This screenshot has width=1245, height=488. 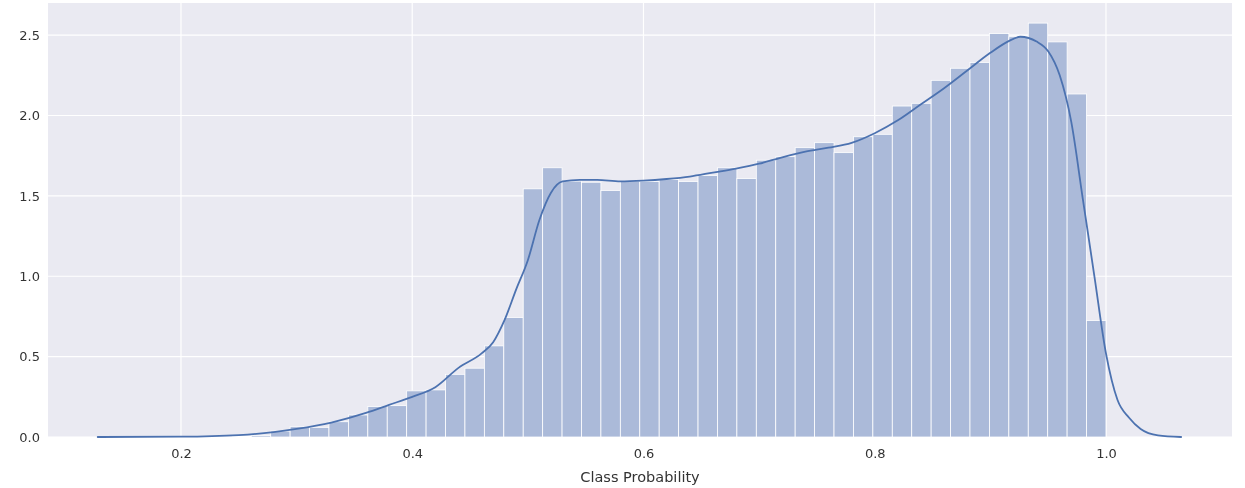 I want to click on x-tick-label: 0.8, so click(x=875, y=454).